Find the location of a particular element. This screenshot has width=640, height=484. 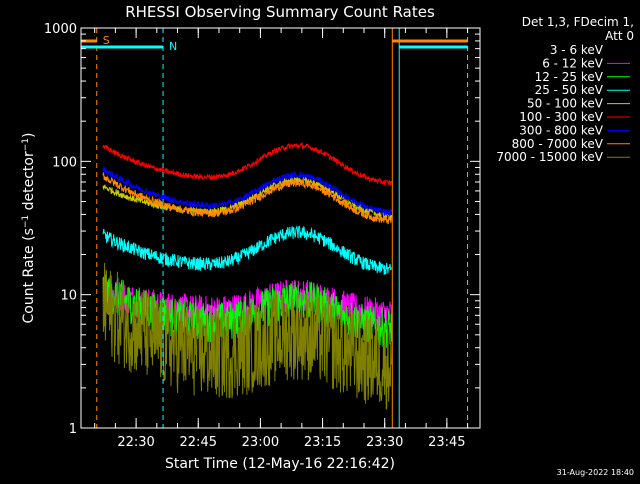

x-axis-label: Start Time (12-May-16 22:16:42) is located at coordinates (280, 464).